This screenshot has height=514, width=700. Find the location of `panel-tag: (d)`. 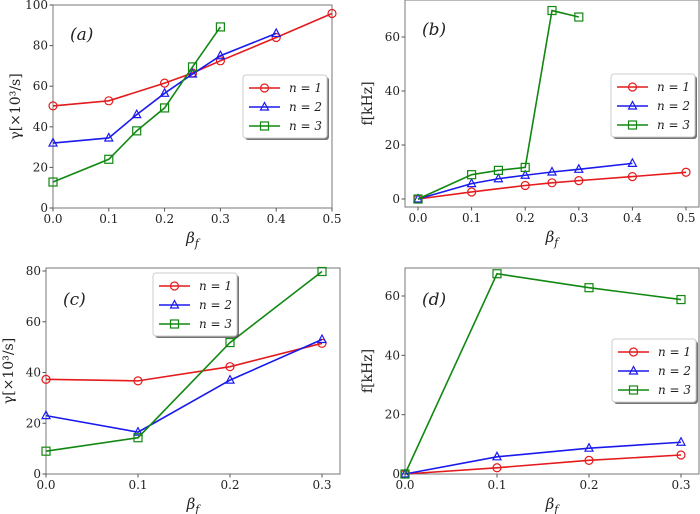

panel-tag: (d) is located at coordinates (434, 300).